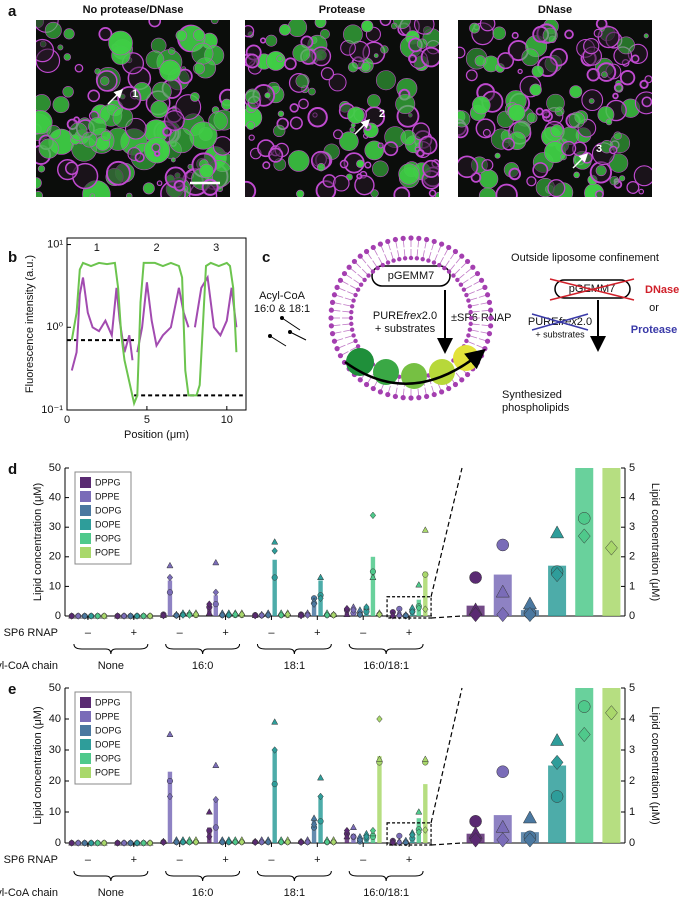 The height and width of the screenshot is (900, 685). What do you see at coordinates (38, 765) in the screenshot?
I see `y-axis-label: Lipid concentration (μM)` at bounding box center [38, 765].